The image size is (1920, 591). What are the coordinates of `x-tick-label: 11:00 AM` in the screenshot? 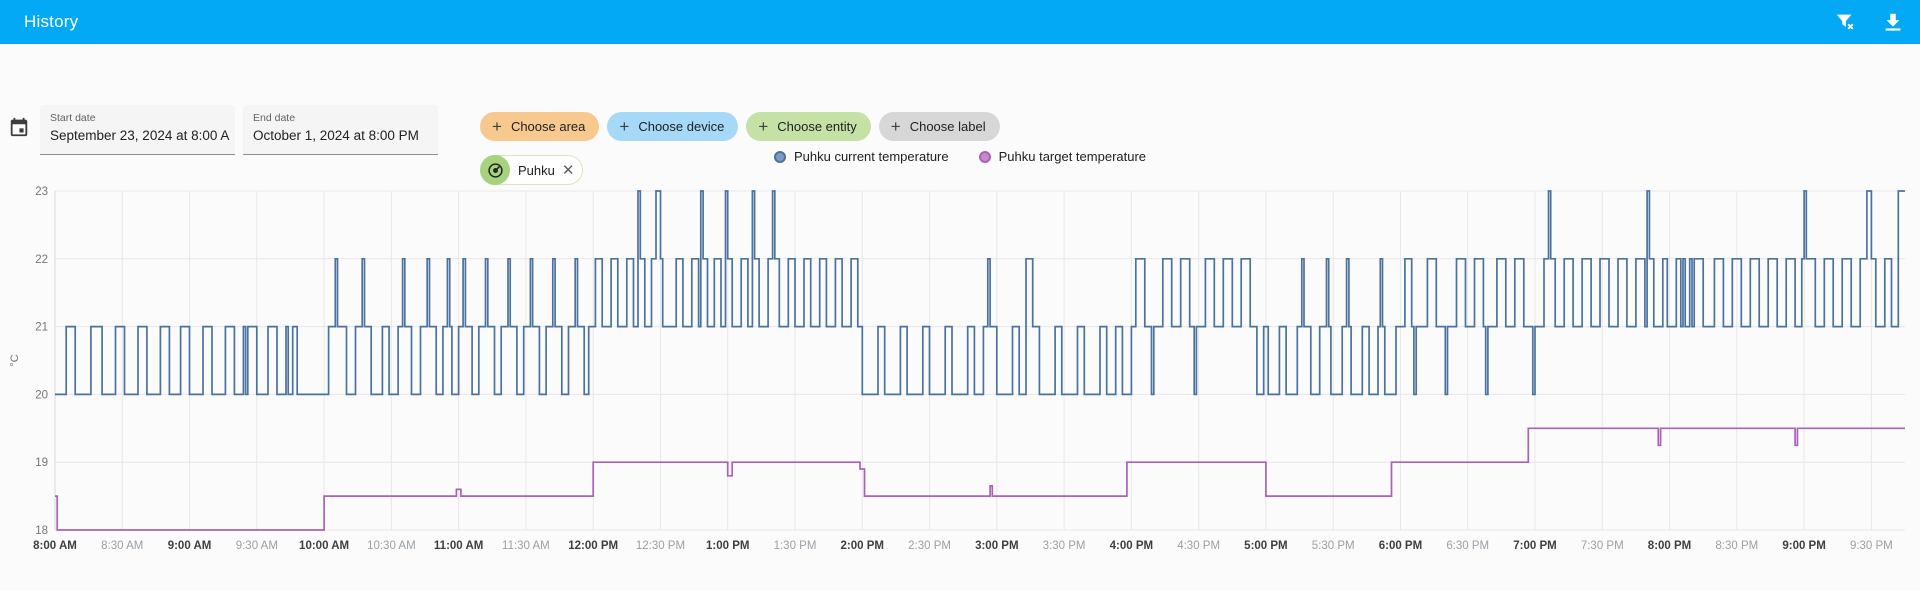 It's located at (458, 546).